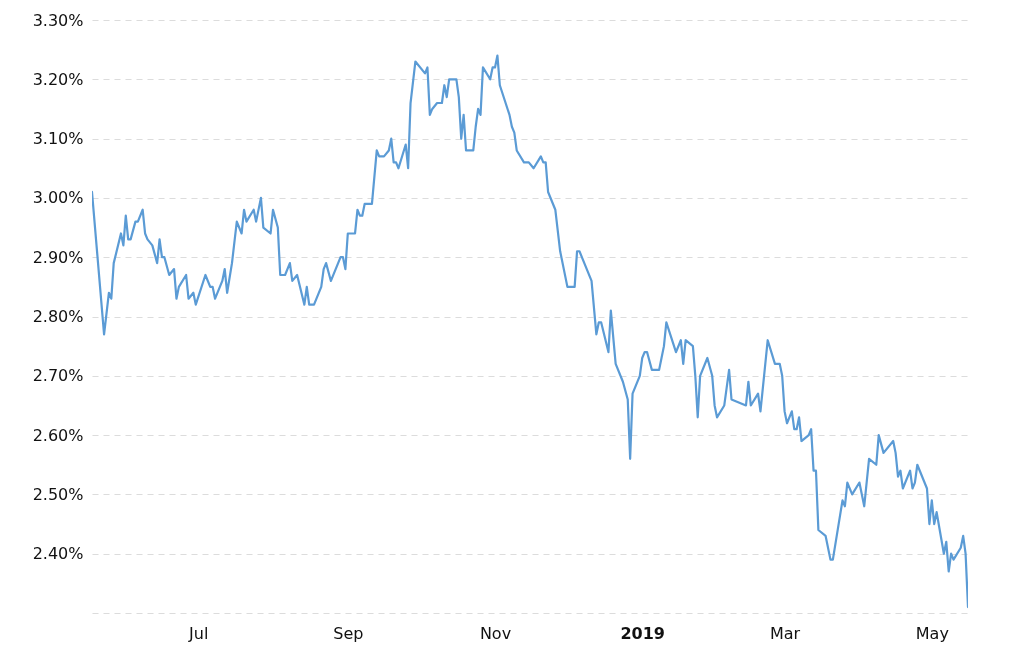 The image size is (1024, 646). What do you see at coordinates (58, 494) in the screenshot?
I see `y-tick-label: 2.50%` at bounding box center [58, 494].